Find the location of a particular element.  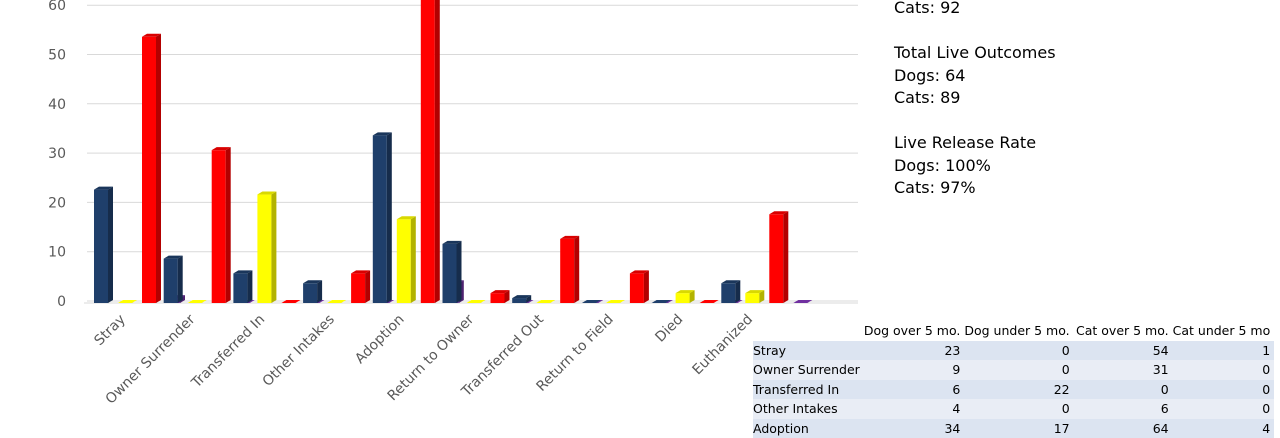

table-header-cell: Dog over 5 mo. is located at coordinates (914, 331).